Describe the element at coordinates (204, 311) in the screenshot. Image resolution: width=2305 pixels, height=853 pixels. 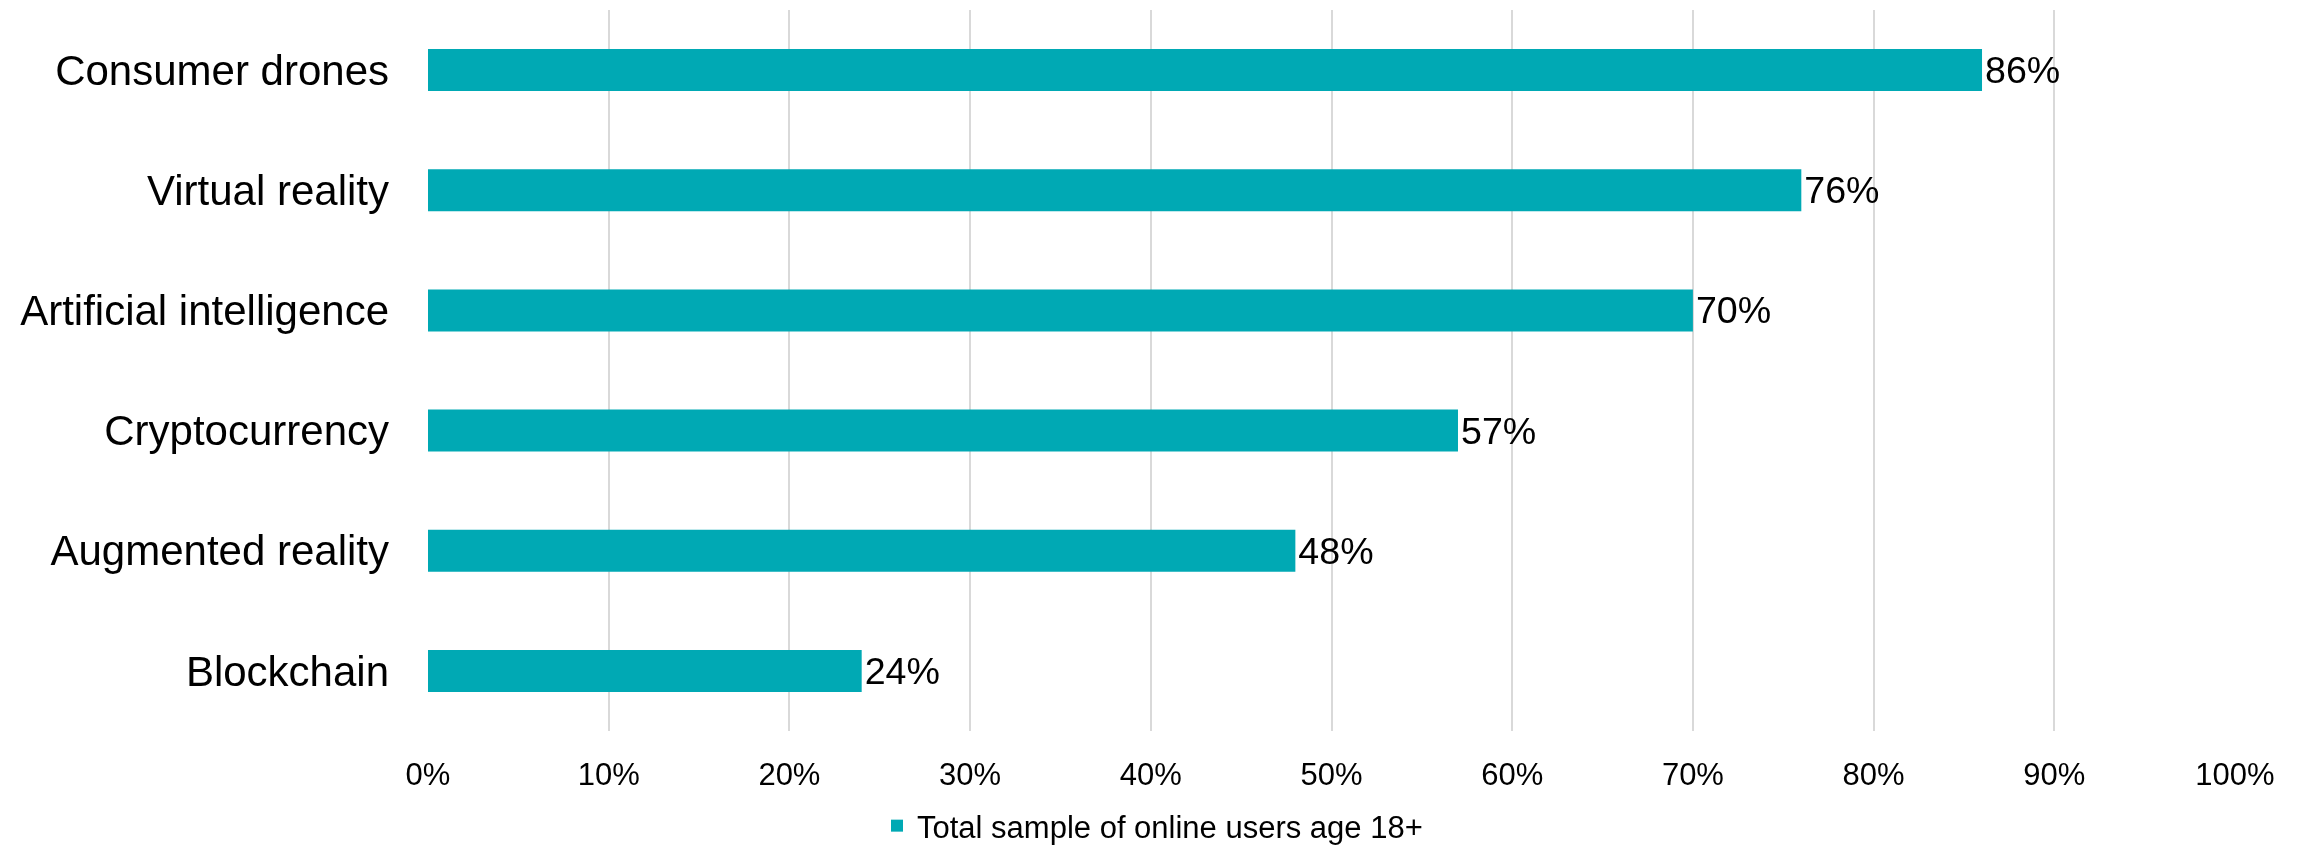
I see `y-tick-label: Artificial intelligence` at that location.